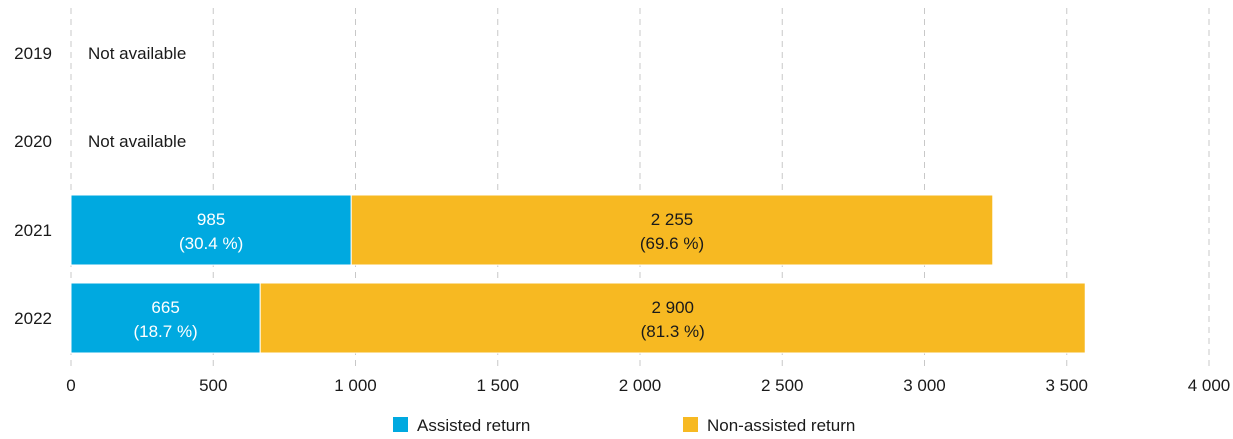  Describe the element at coordinates (624, 425) in the screenshot. I see `legend: Assisted return Non-assisted return` at that location.